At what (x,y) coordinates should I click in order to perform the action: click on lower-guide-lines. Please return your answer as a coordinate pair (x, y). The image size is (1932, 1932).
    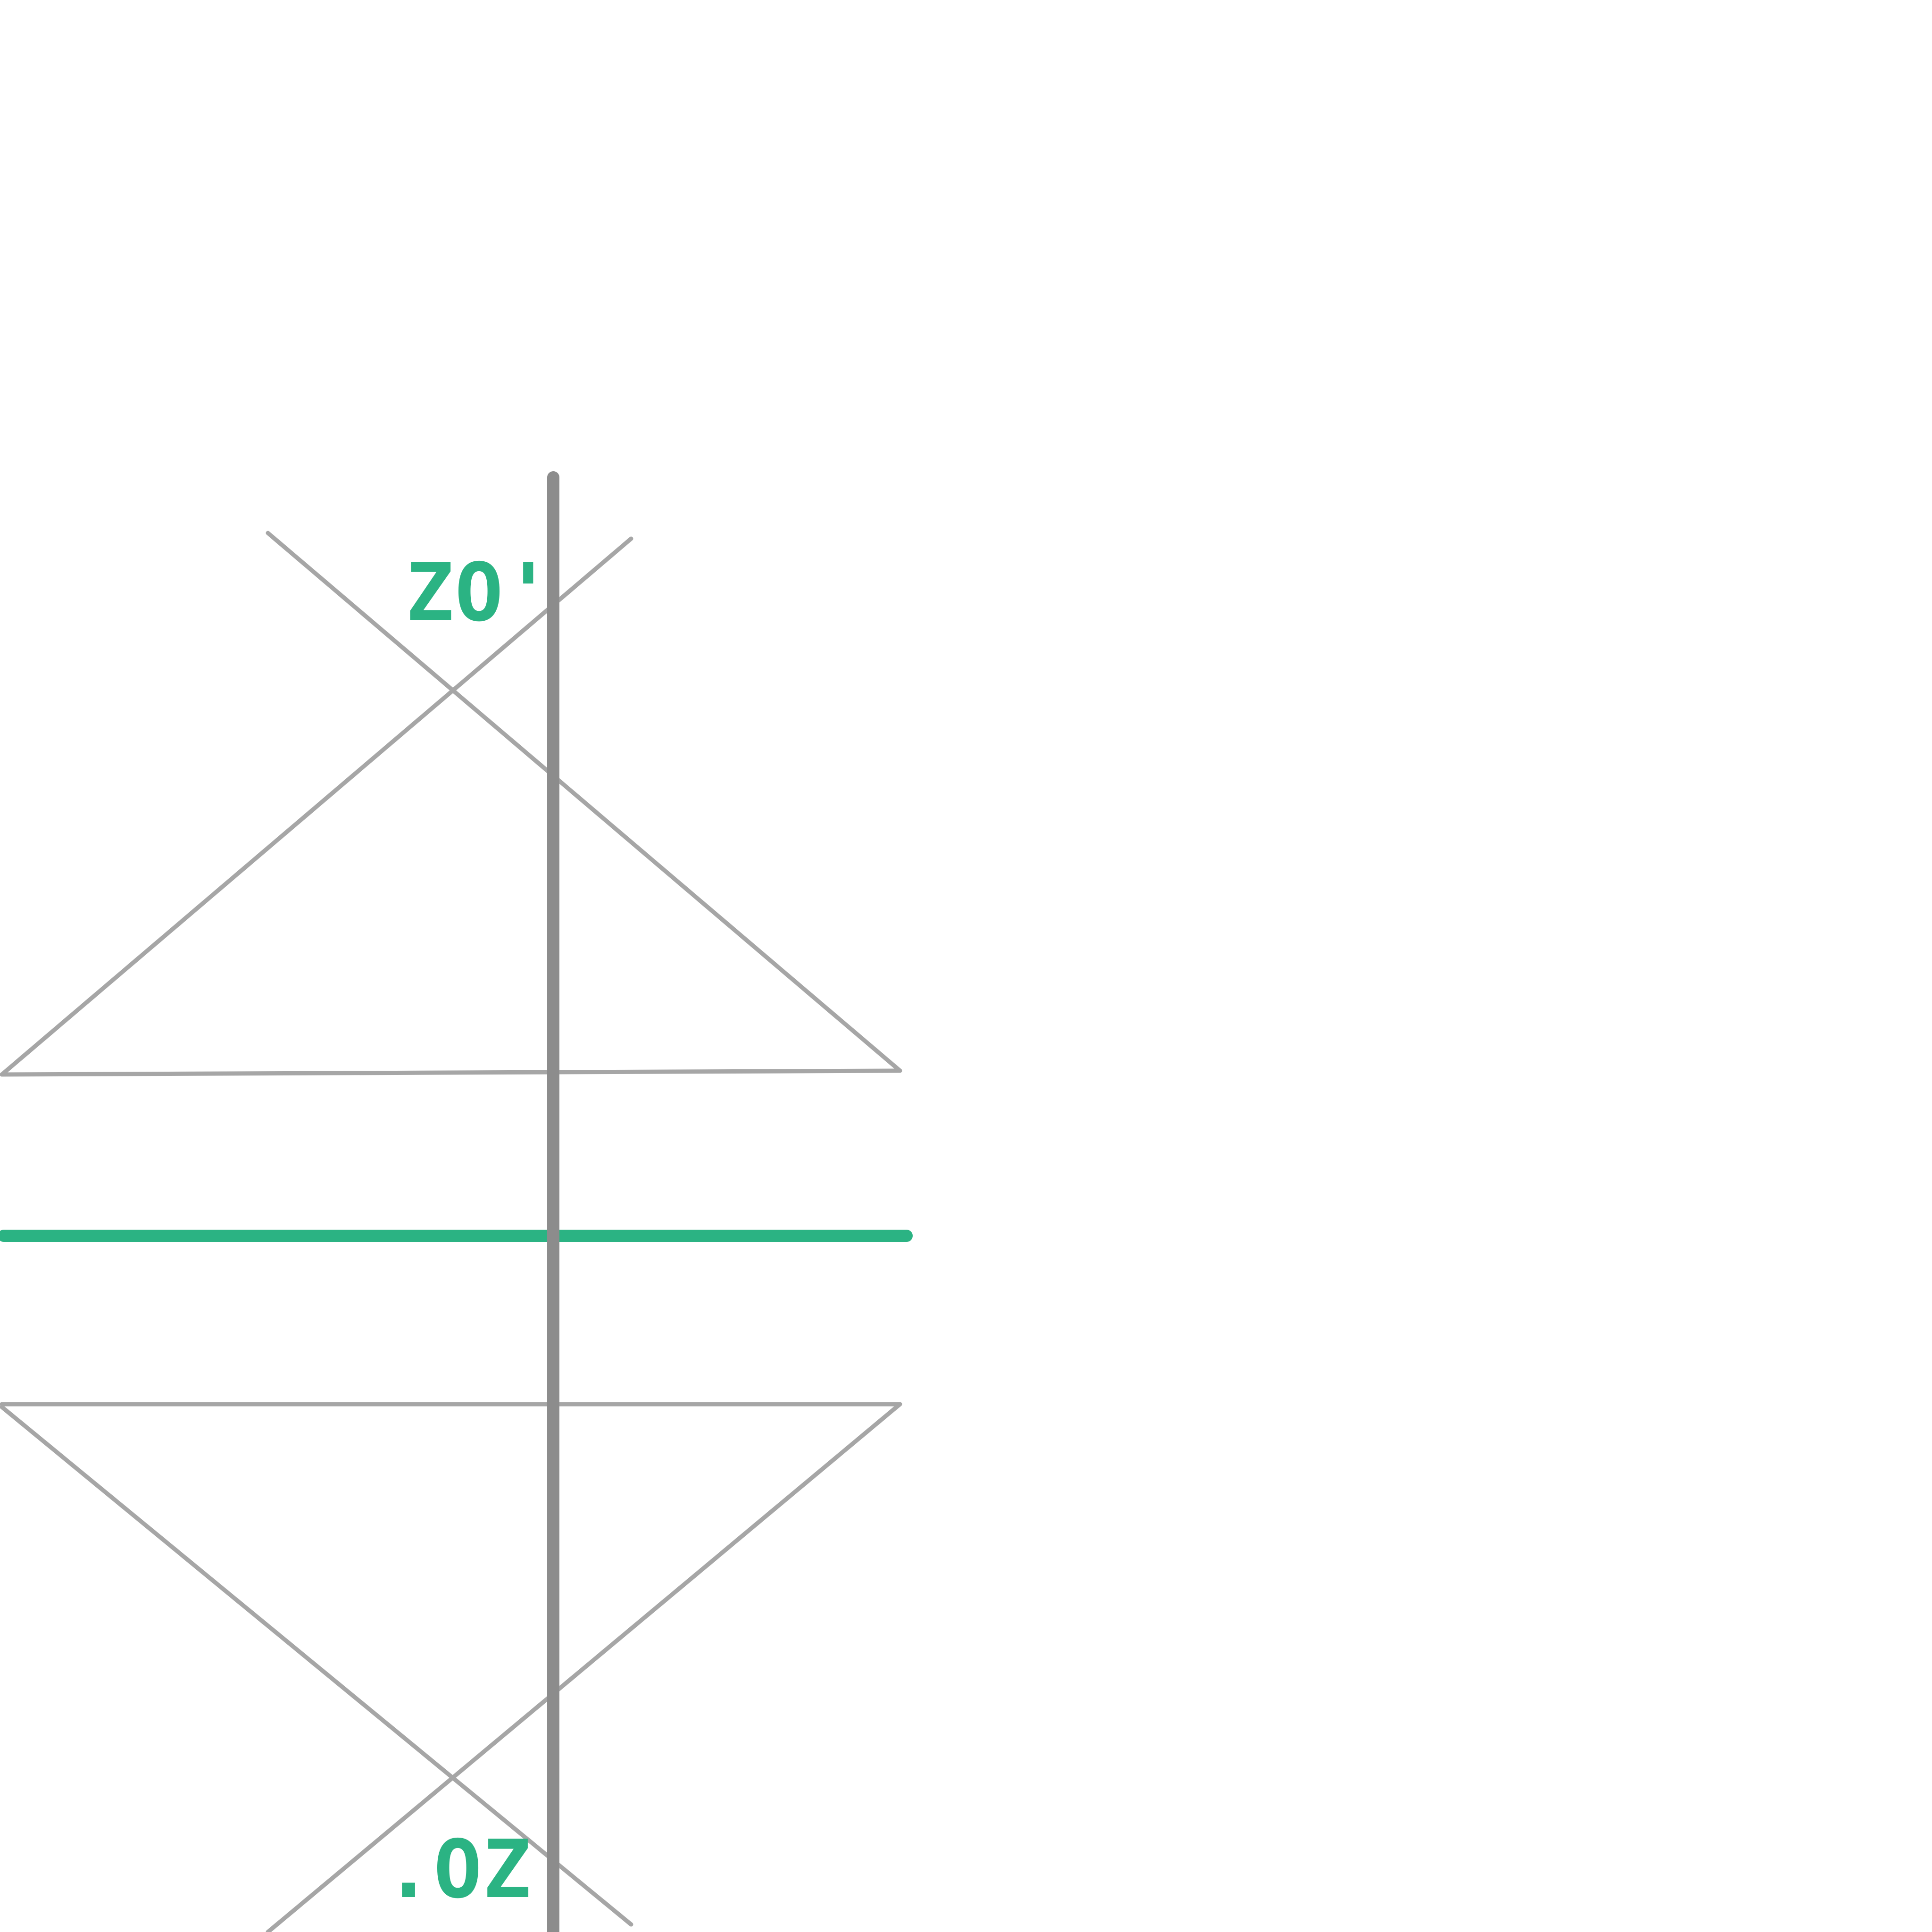
    Looking at the image, I should click on (451, 1667).